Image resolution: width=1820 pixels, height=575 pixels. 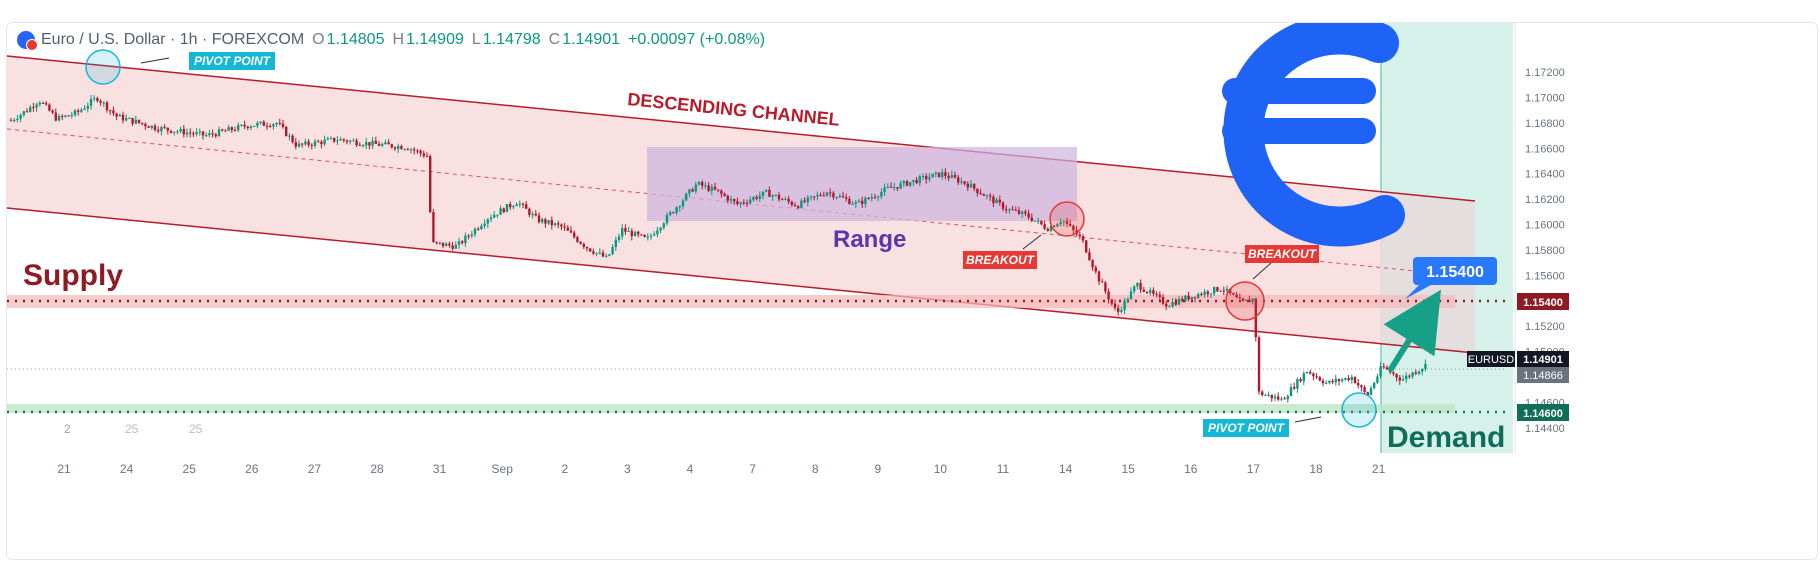 What do you see at coordinates (869, 239) in the screenshot?
I see `range-label: Range` at bounding box center [869, 239].